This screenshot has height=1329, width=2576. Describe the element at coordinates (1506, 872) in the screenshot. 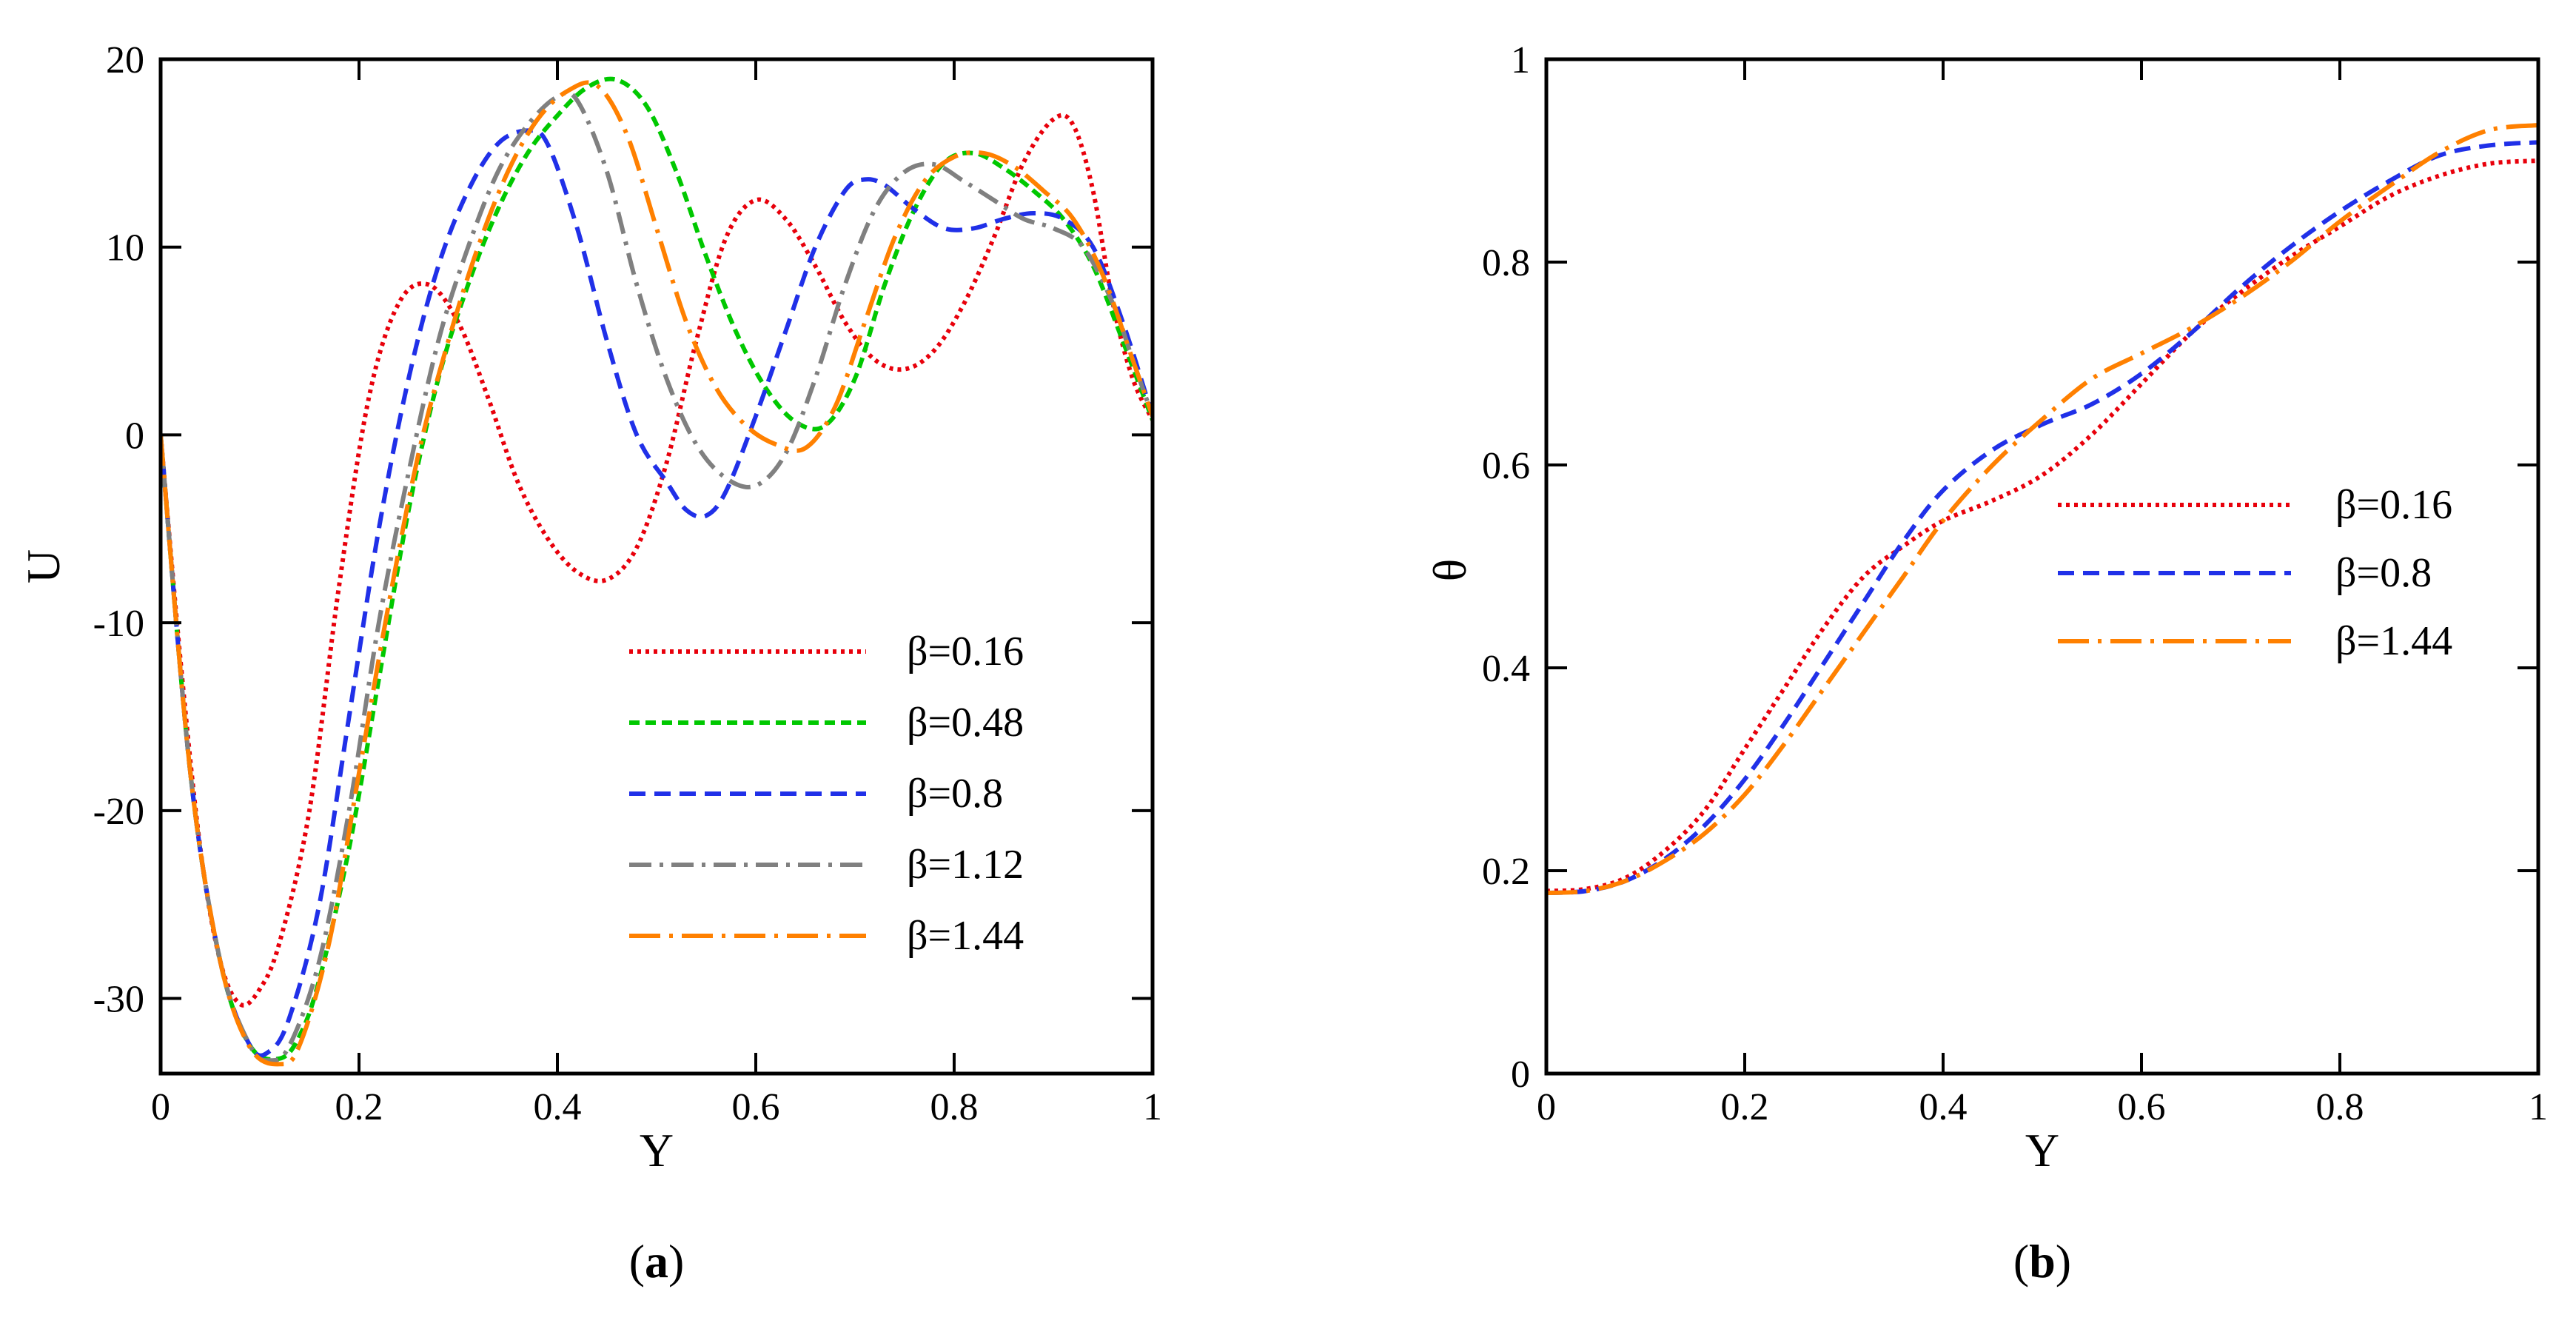

I see `y-tick-label: 0.2` at that location.